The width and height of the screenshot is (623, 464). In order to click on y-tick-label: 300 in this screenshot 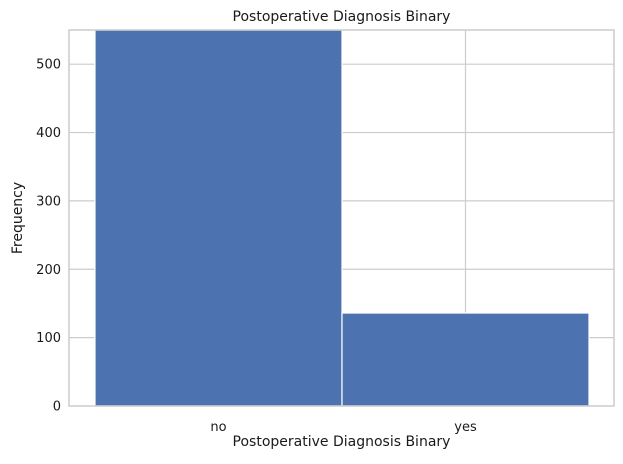, I will do `click(48, 201)`.